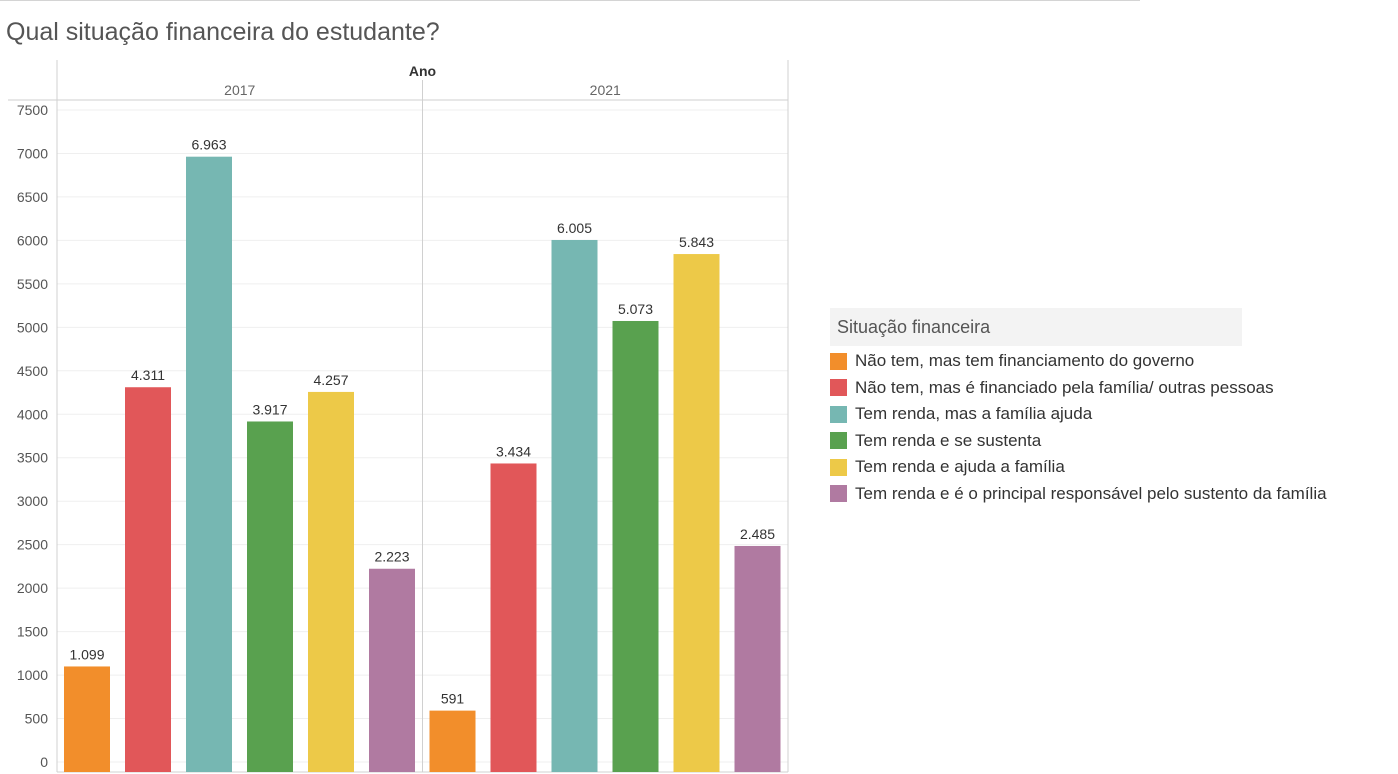 This screenshot has height=774, width=1398. I want to click on legend-item: Tem renda e se sustenta, so click(1100, 441).